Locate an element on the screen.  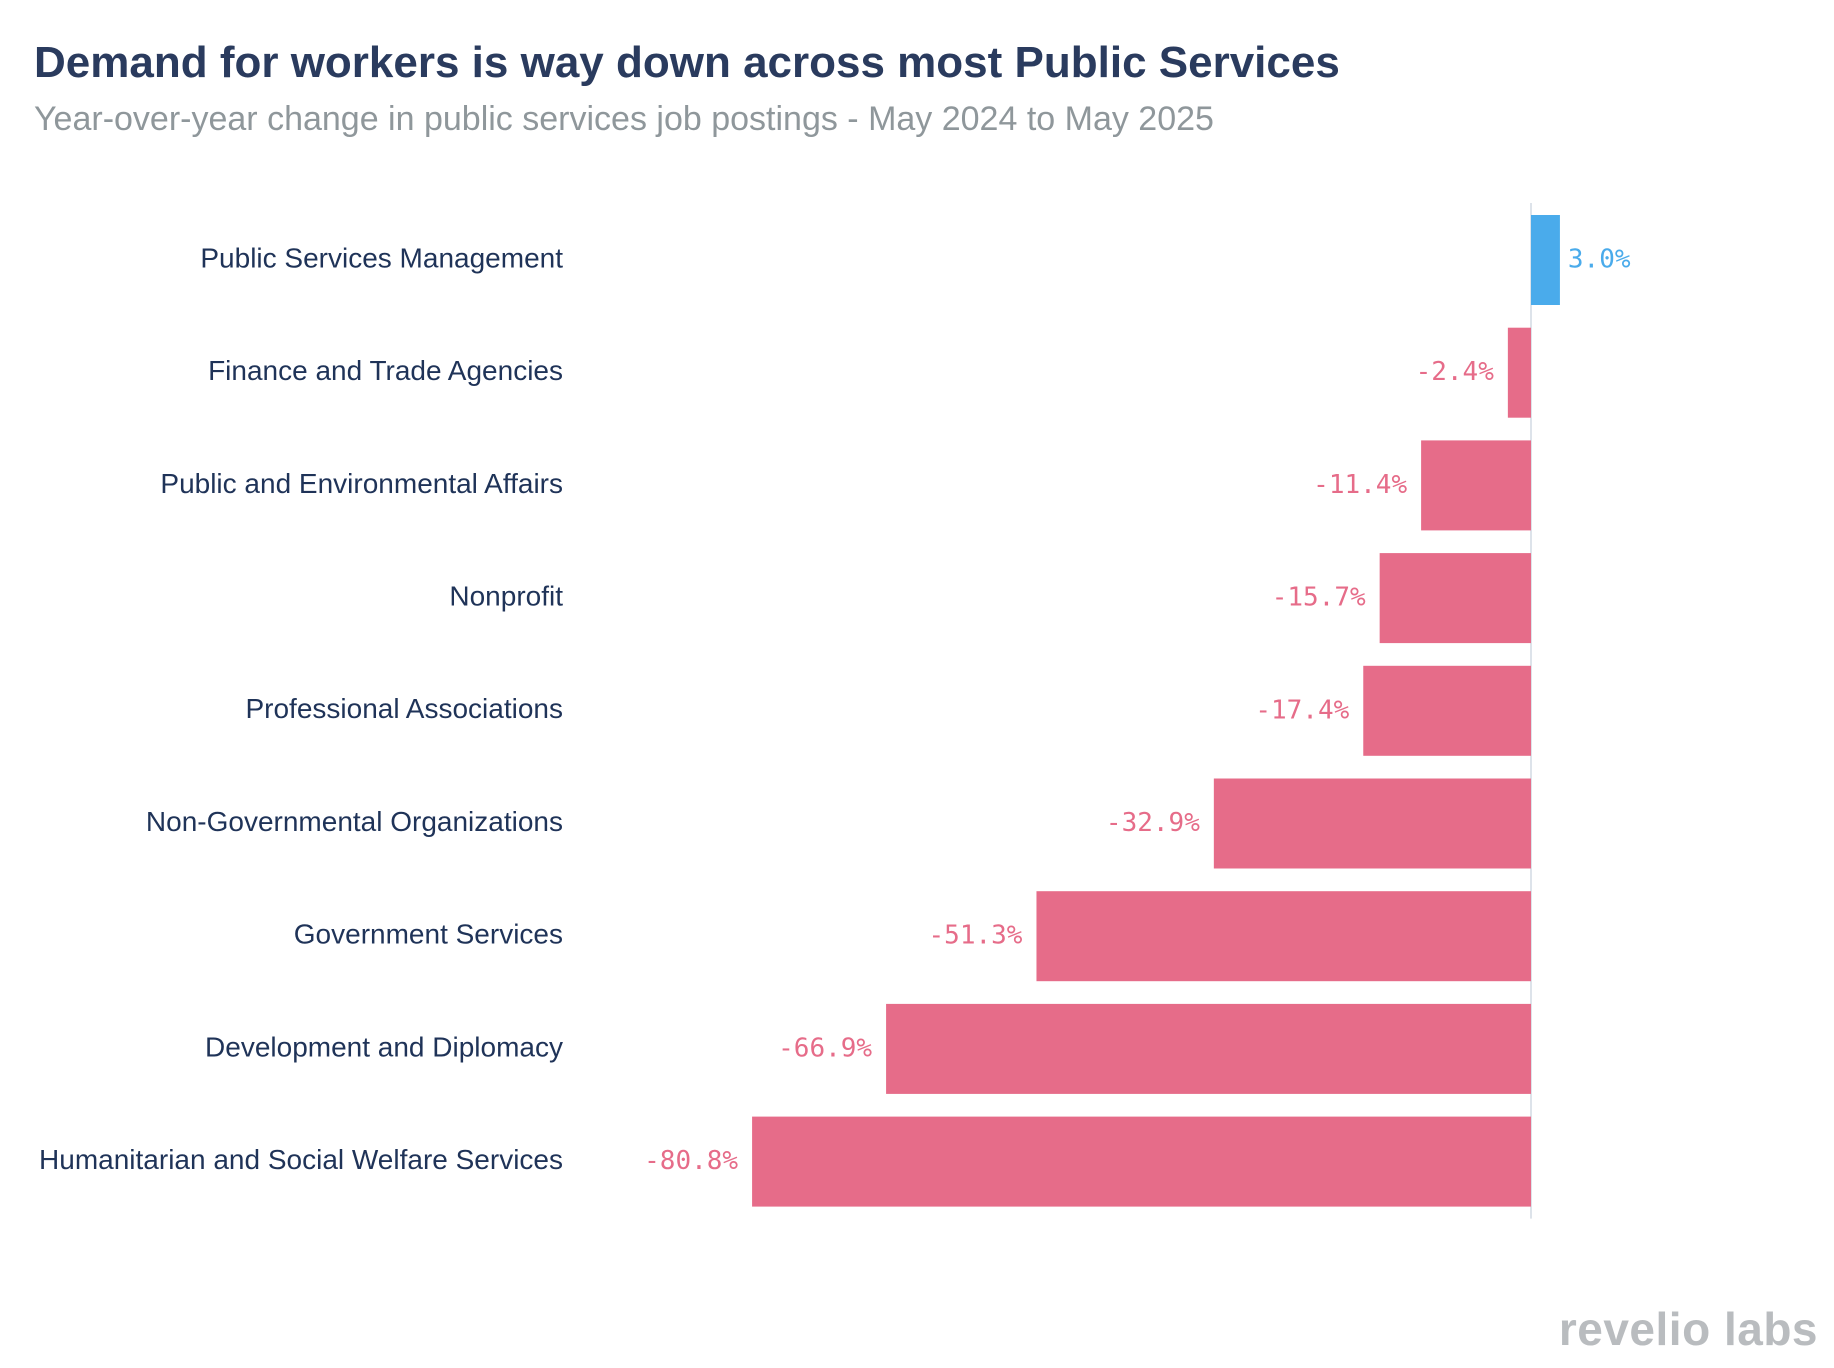
category-label: Public Services Management is located at coordinates (381, 257).